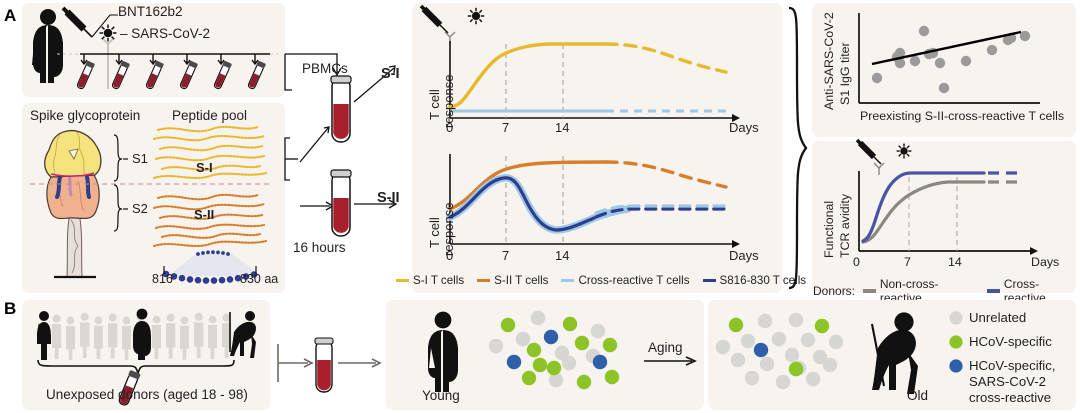 The width and height of the screenshot is (1080, 413). I want to click on spike-s1-domain, so click(73, 153).